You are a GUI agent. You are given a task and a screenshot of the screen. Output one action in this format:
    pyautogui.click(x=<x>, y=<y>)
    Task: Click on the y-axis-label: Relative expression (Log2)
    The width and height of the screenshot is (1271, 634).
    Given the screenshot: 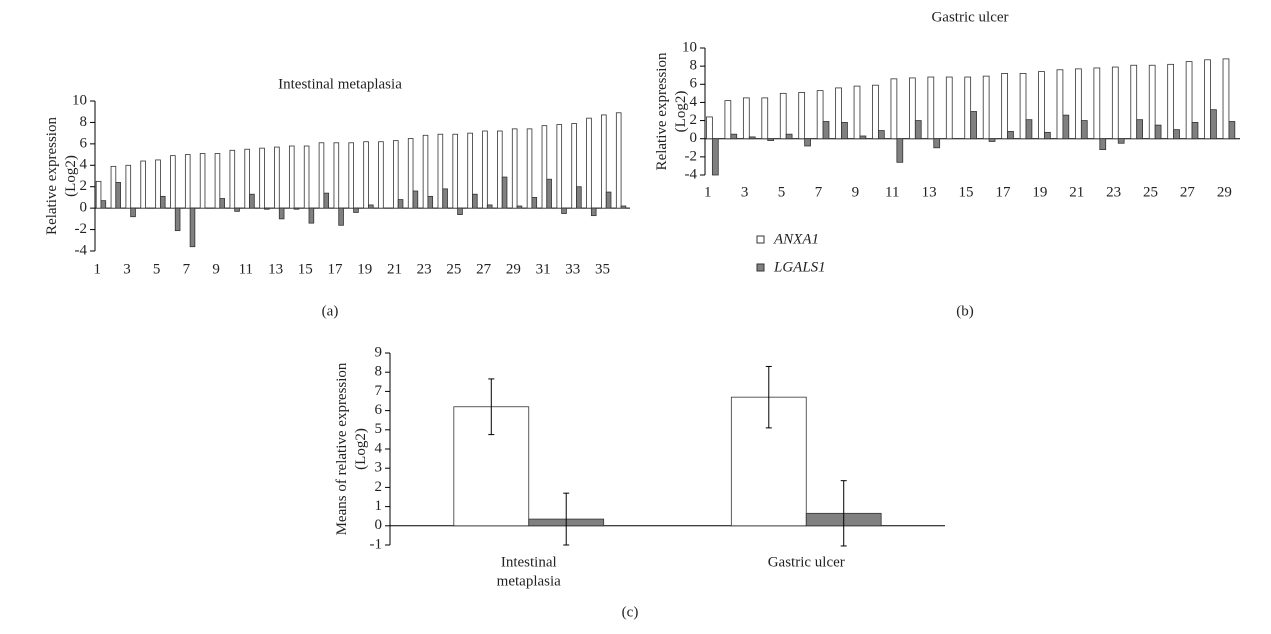 What is the action you would take?
    pyautogui.click(x=671, y=111)
    